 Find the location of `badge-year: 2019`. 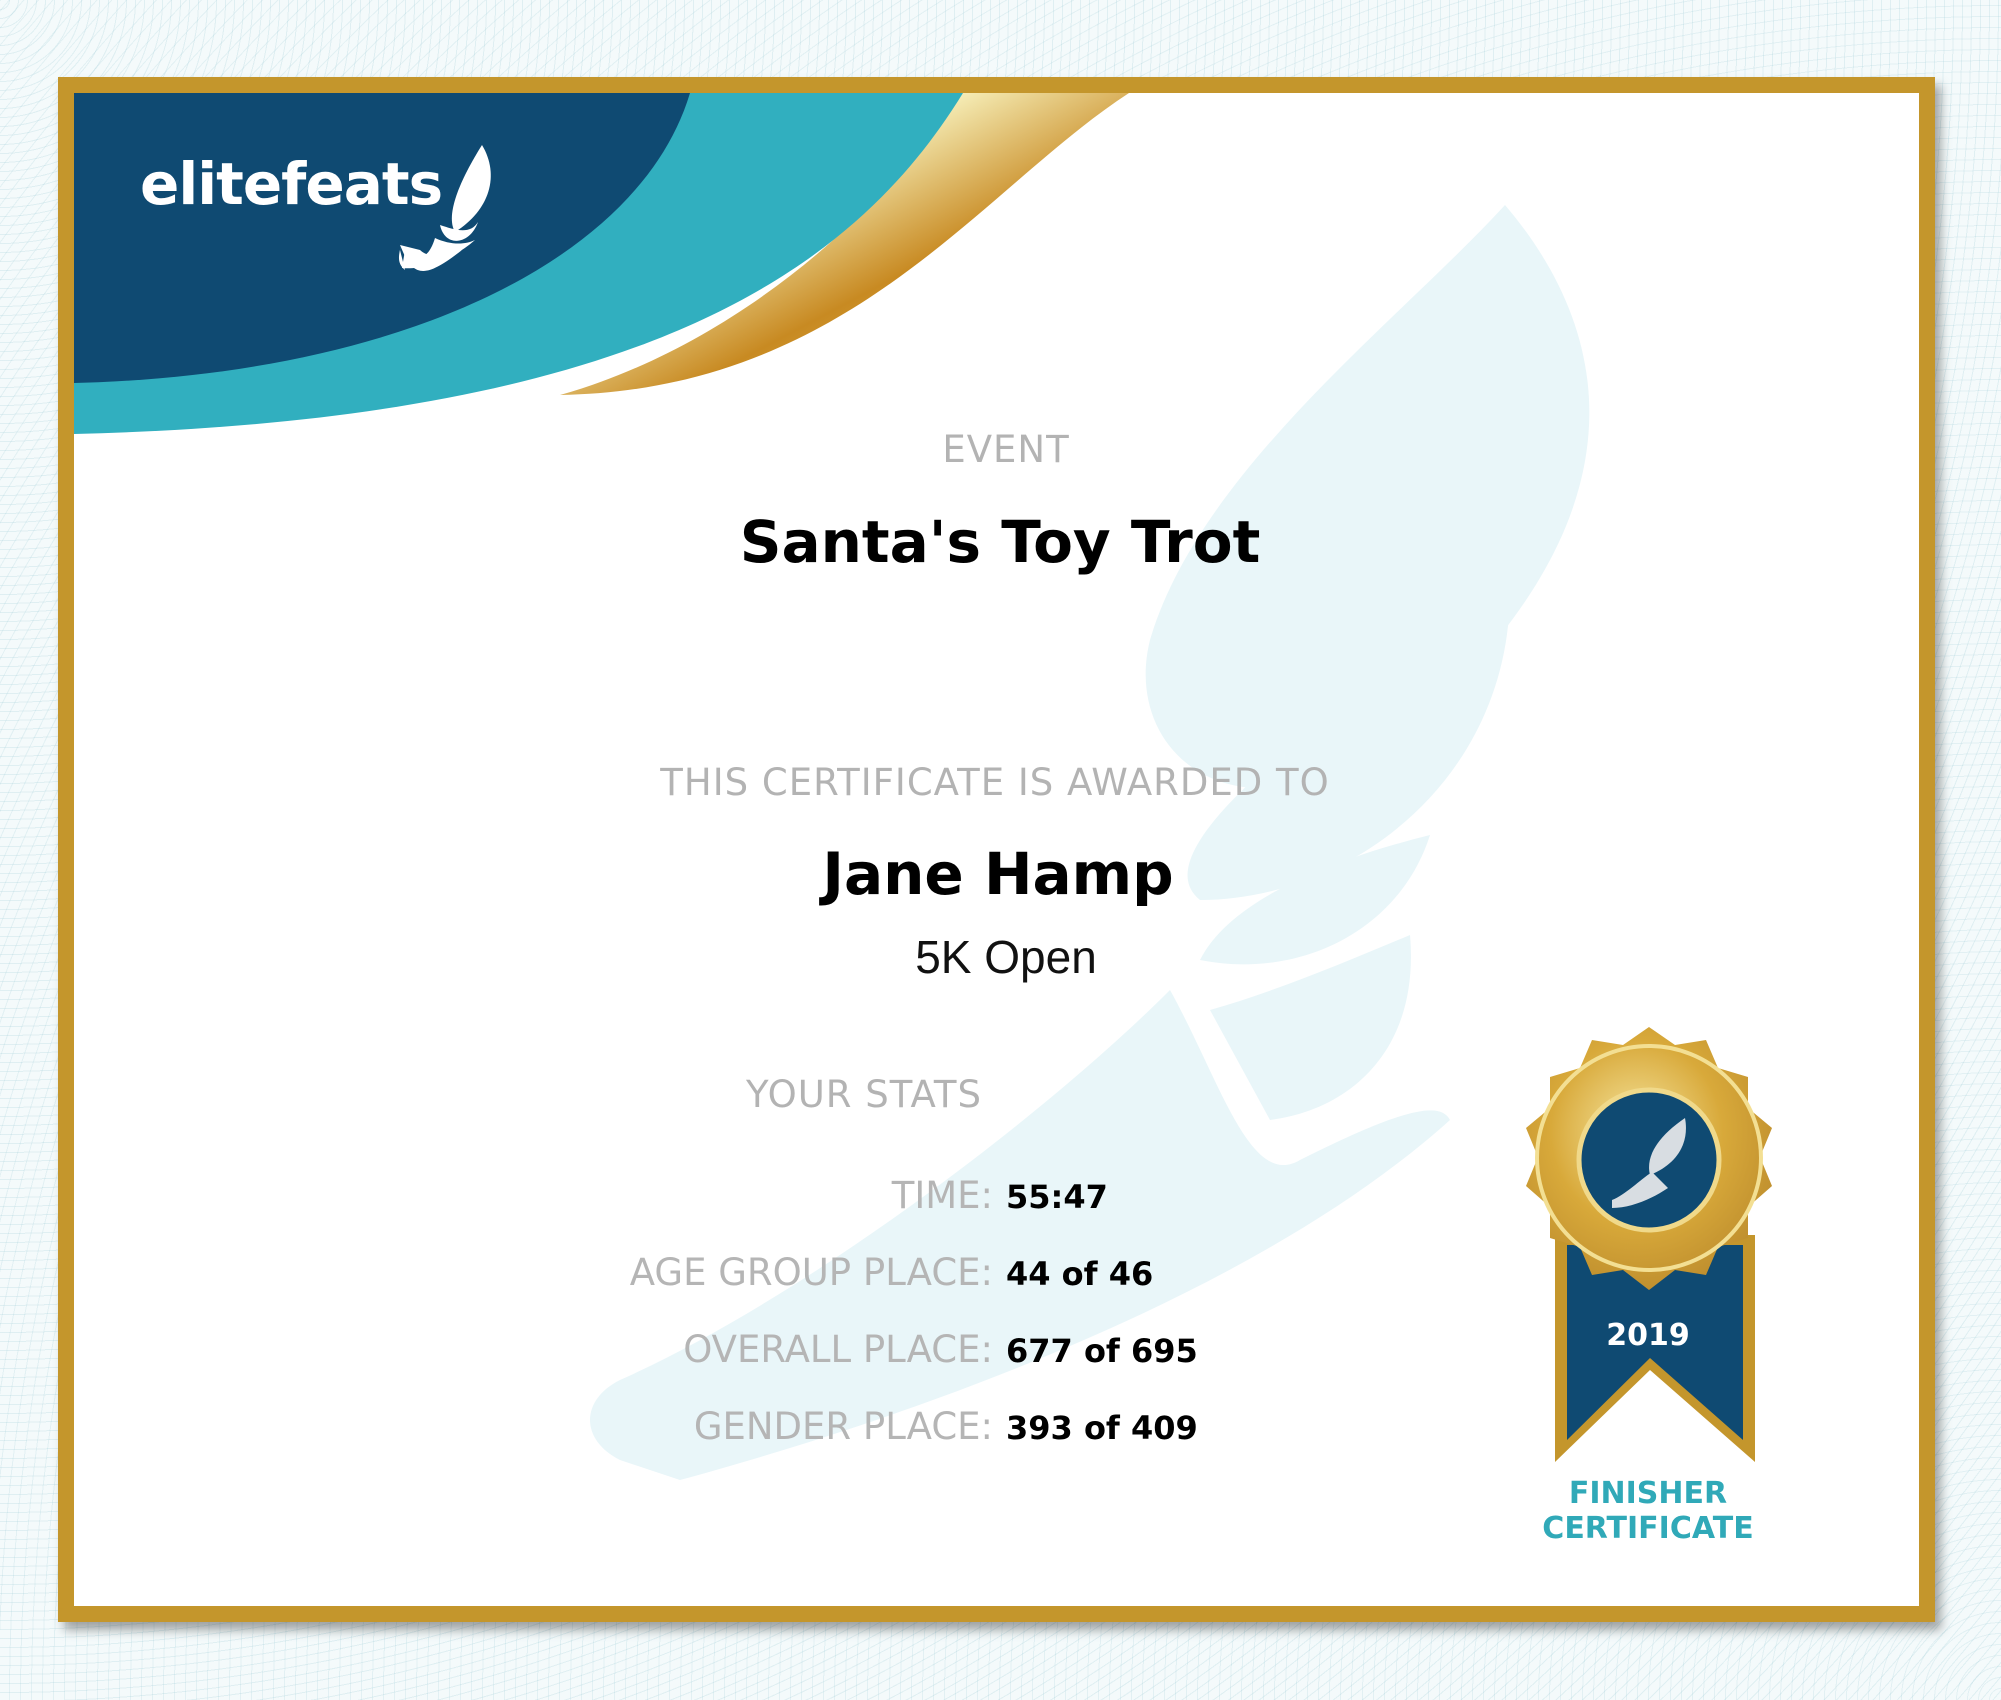

badge-year: 2019 is located at coordinates (1648, 1335).